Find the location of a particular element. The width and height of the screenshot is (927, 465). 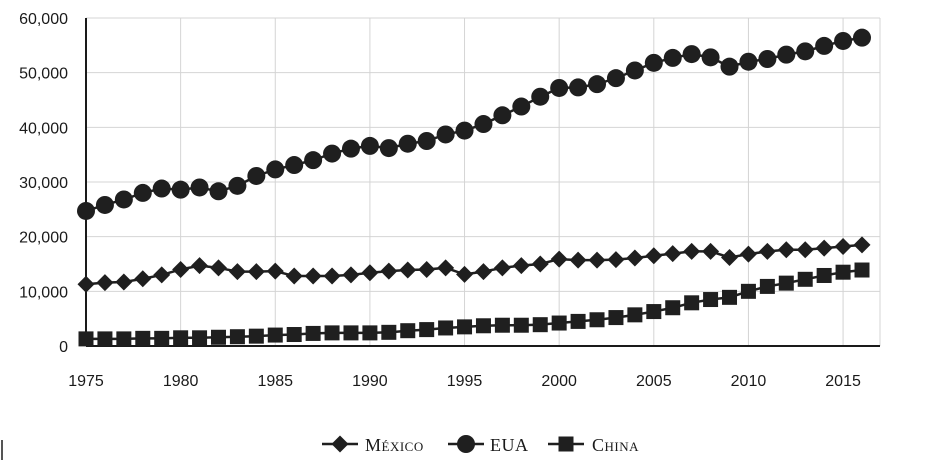

legend: México EUA China is located at coordinates (480, 445).